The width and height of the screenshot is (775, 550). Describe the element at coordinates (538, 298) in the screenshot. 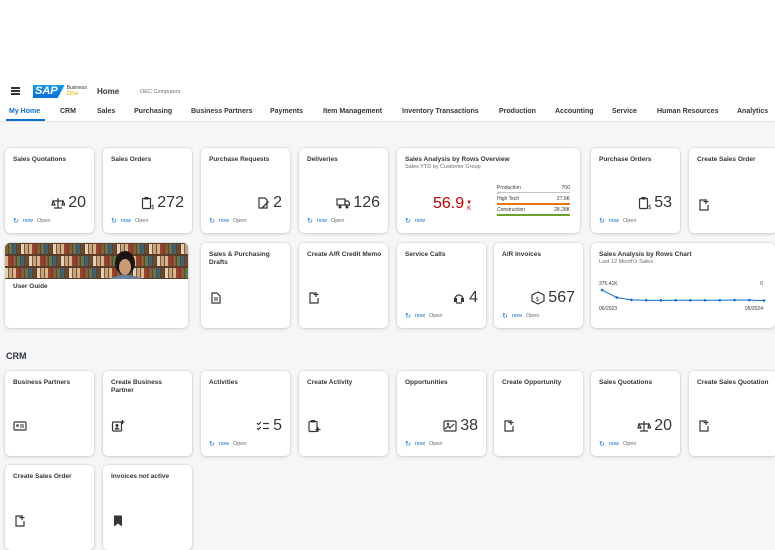

I see `invoice-box-icon: $` at that location.